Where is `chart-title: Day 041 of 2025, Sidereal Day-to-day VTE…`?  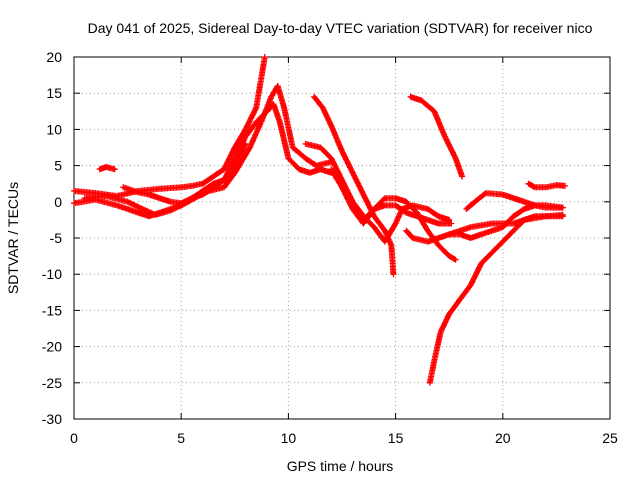 chart-title: Day 041 of 2025, Sidereal Day-to-day VTE… is located at coordinates (340, 28).